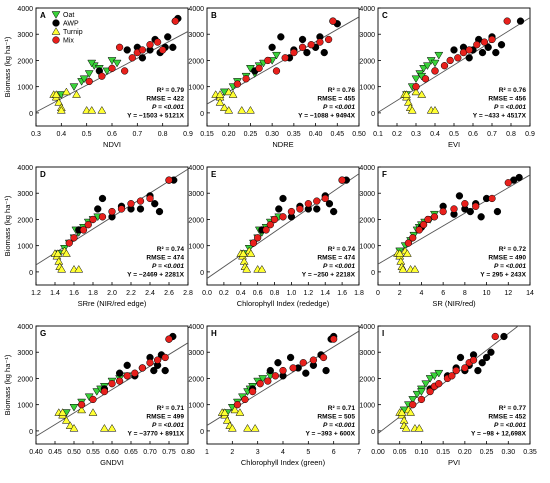  Describe the element at coordinates (196, 88) in the screenshot. I see `y-tick-label: 1000` at that location.